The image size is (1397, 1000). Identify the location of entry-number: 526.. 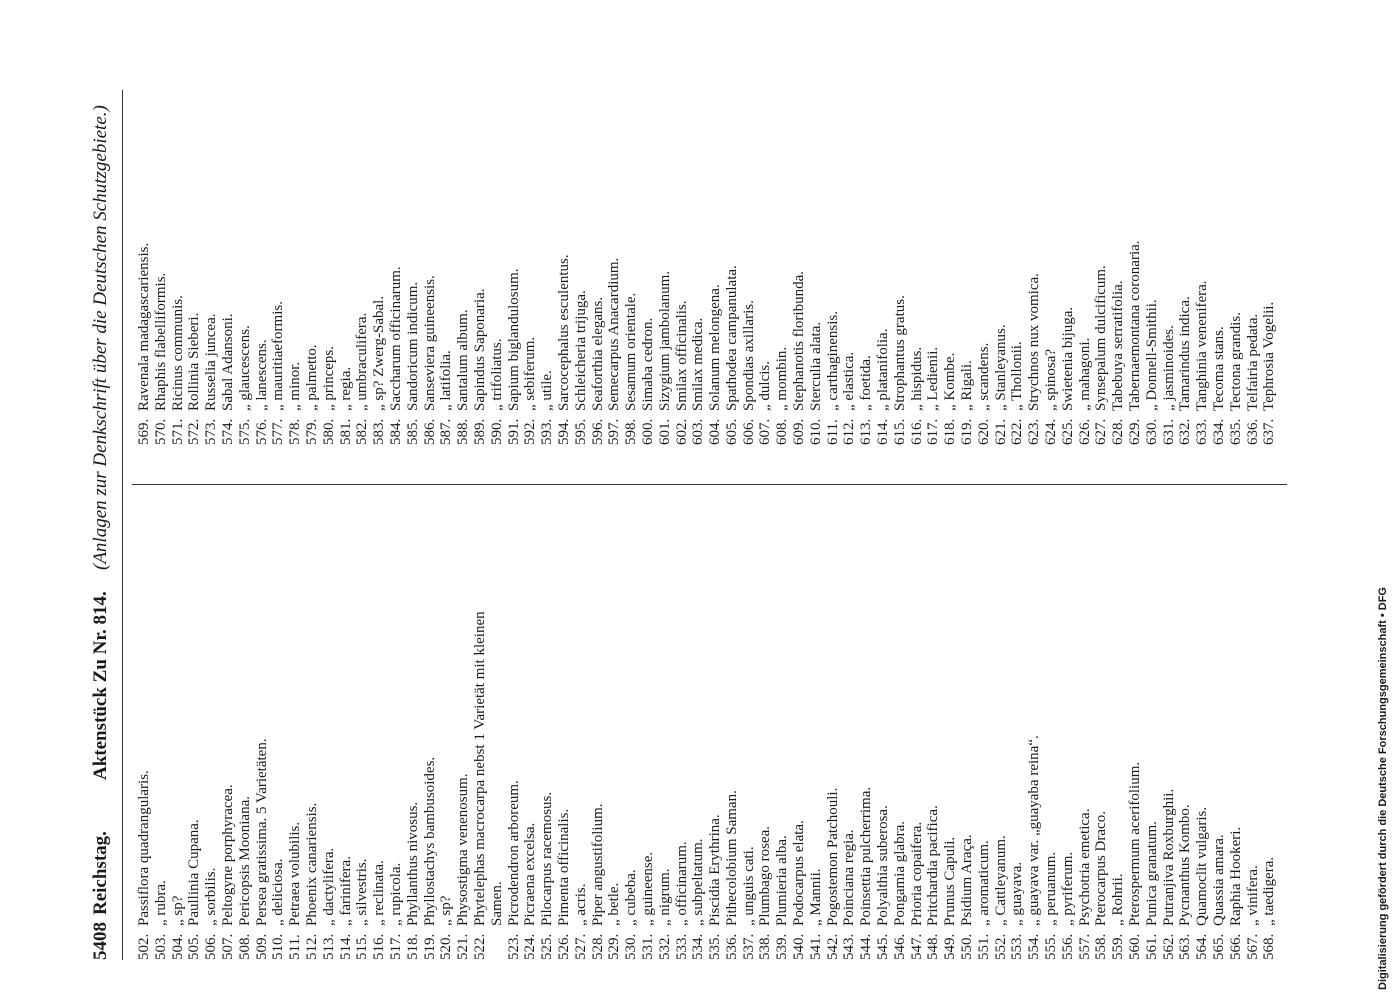
(563, 946).